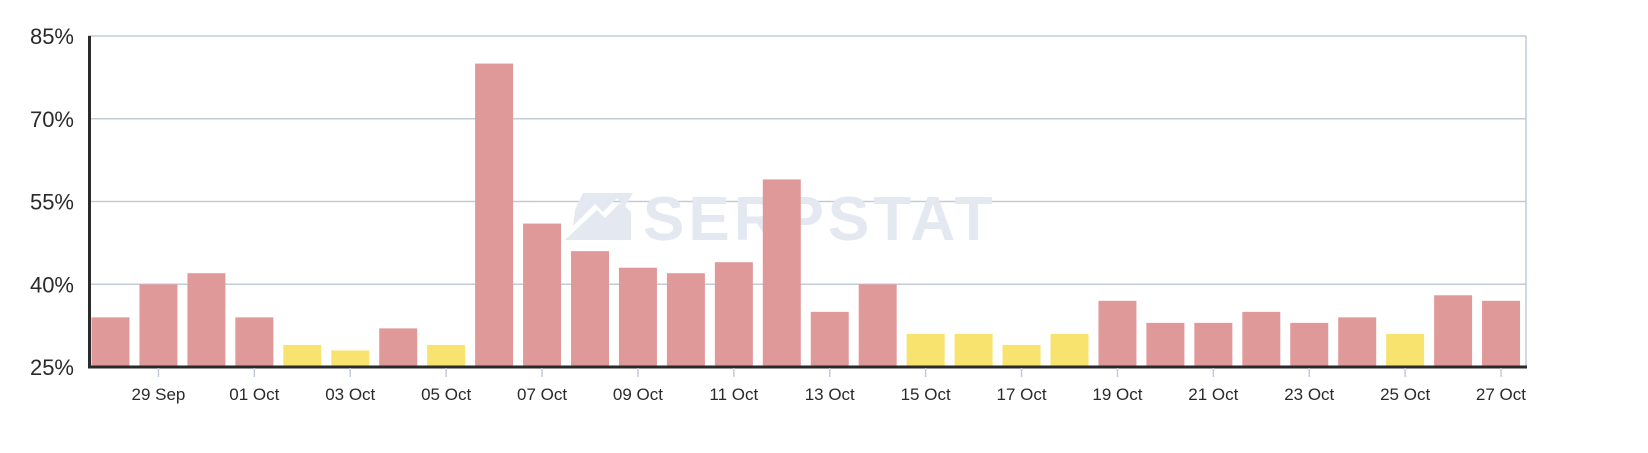 Image resolution: width=1648 pixels, height=453 pixels. Describe the element at coordinates (52, 367) in the screenshot. I see `y-tick-label: 25%` at that location.